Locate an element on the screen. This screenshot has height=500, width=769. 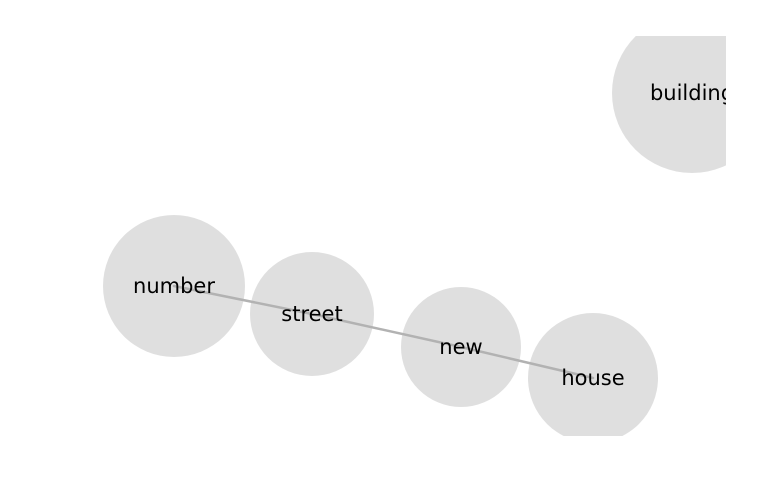
edge-new-house is located at coordinates (527, 362).